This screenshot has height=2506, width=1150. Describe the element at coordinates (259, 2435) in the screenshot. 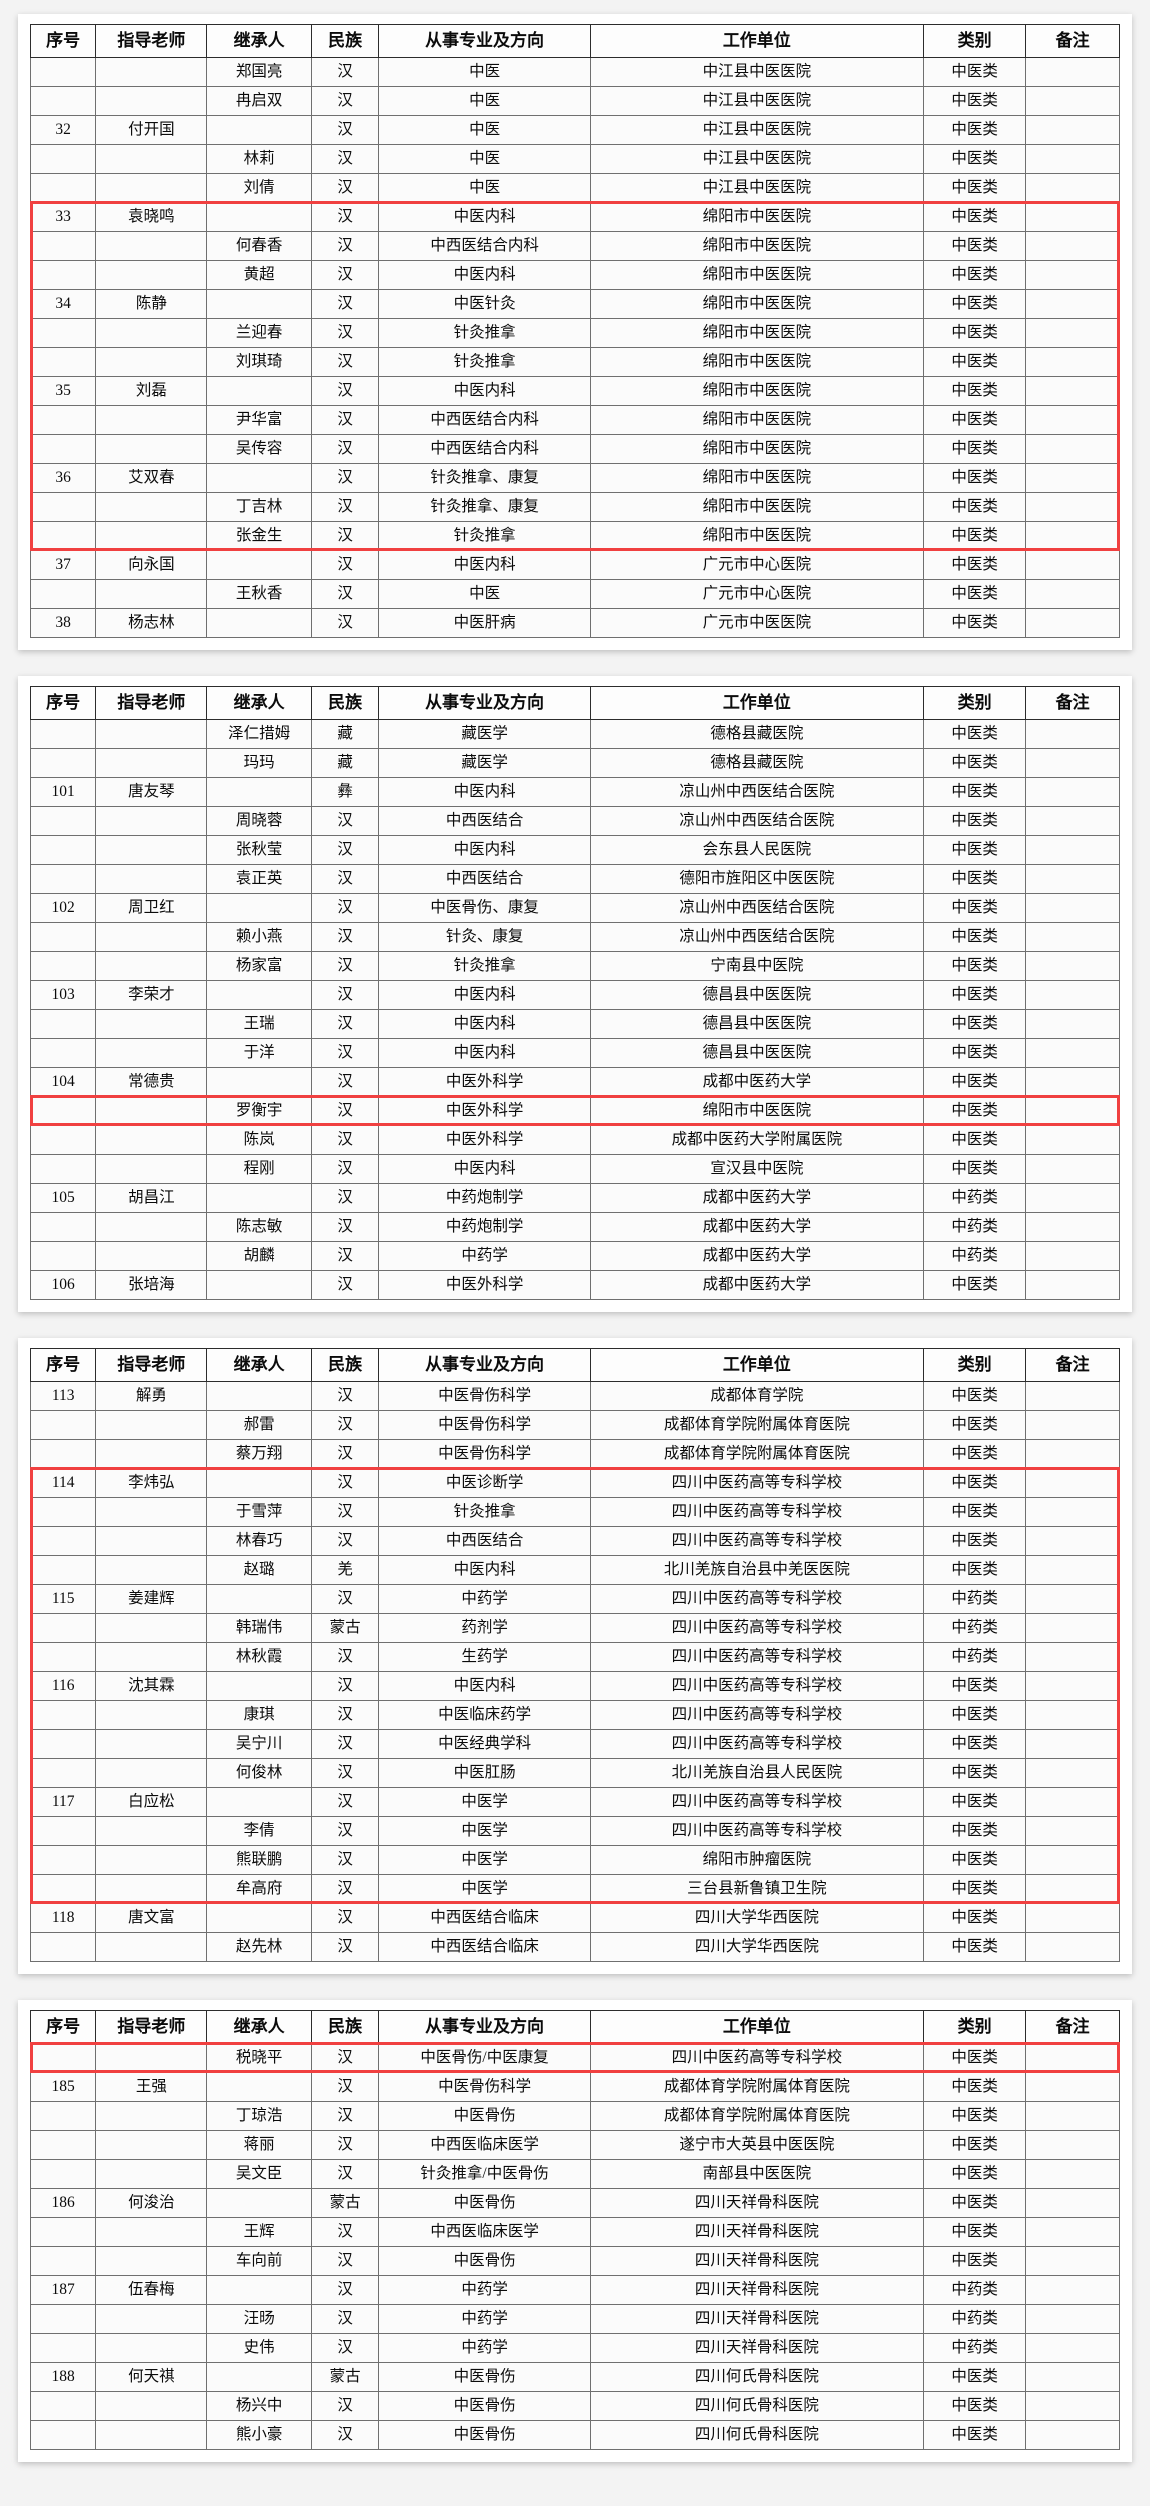

I see `cell-2: 熊小豪` at that location.